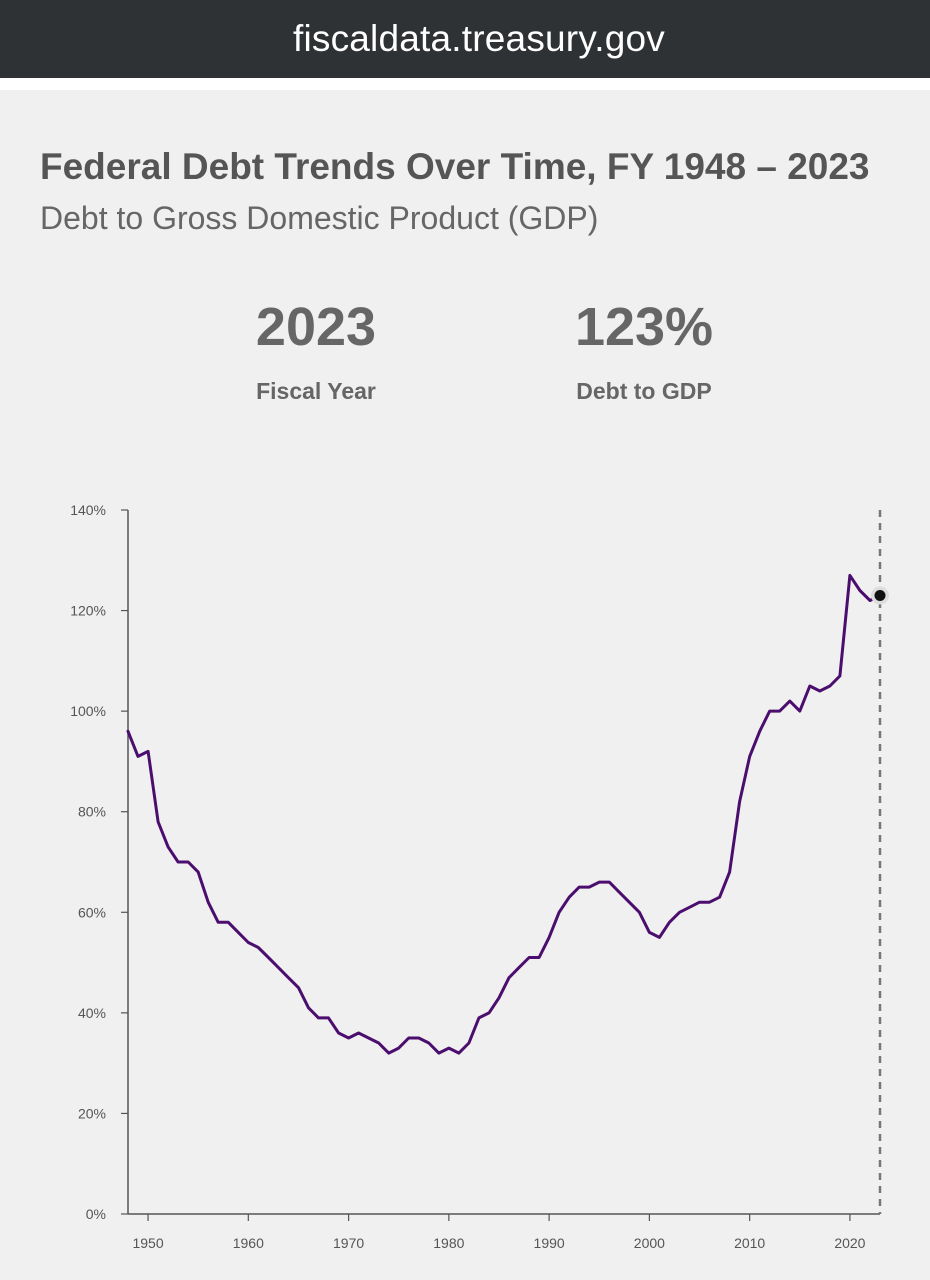  I want to click on y-tick-label: 100%, so click(88, 711).